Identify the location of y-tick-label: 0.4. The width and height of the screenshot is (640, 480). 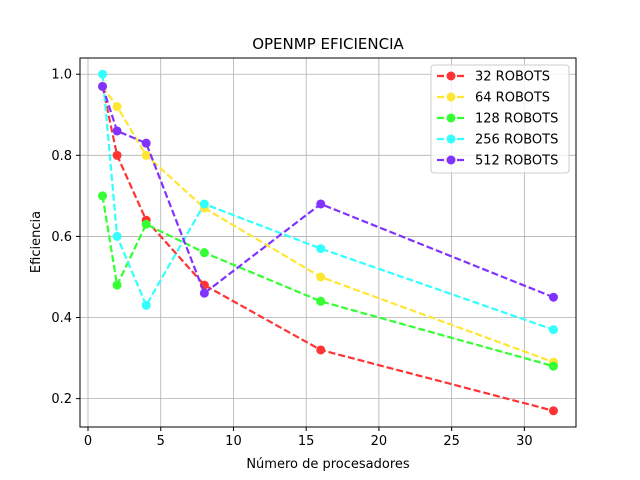
(61, 318).